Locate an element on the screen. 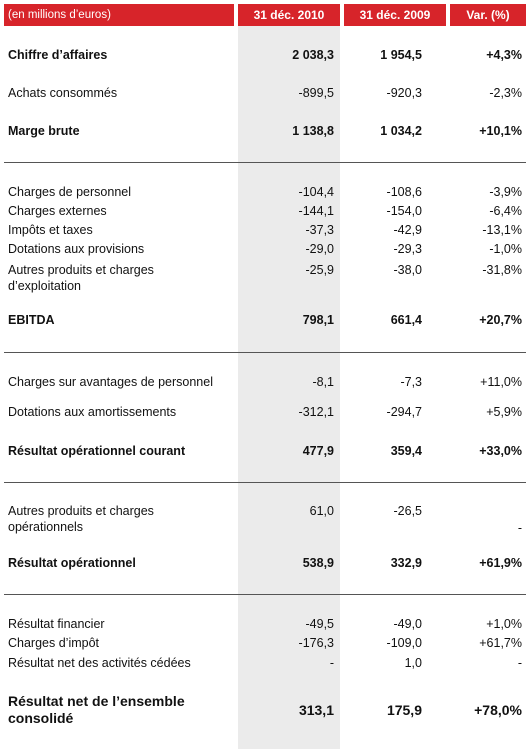 This screenshot has width=530, height=753. row-label: Résultat opérationnel courant is located at coordinates (97, 451).